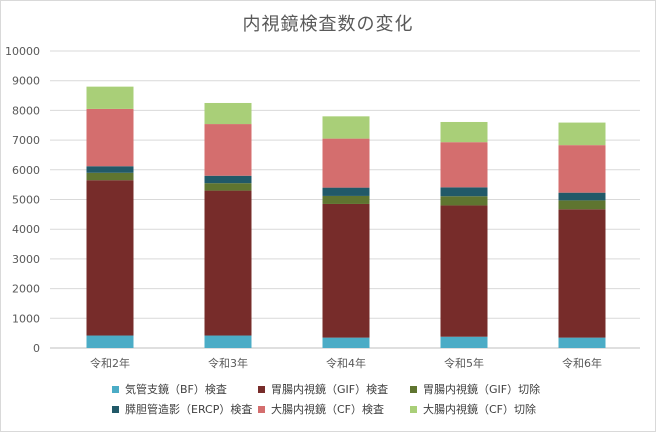 The width and height of the screenshot is (656, 432). I want to click on legend-label: 膵胆管造影（ERCP）検査, so click(189, 409).